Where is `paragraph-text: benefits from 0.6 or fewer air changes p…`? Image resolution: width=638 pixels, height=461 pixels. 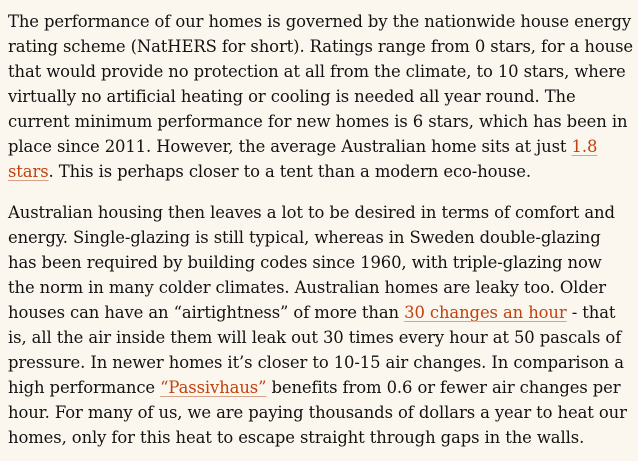
paragraph-text: benefits from 0.6 or fewer air changes p… is located at coordinates (317, 412).